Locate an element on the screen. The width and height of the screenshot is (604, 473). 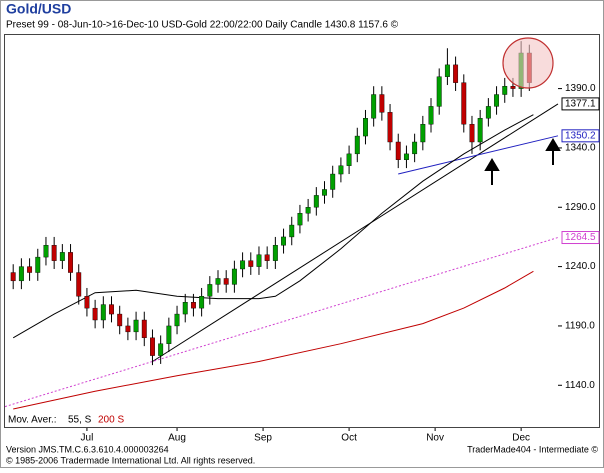
x-tick-label: Aug is located at coordinates (177, 438).